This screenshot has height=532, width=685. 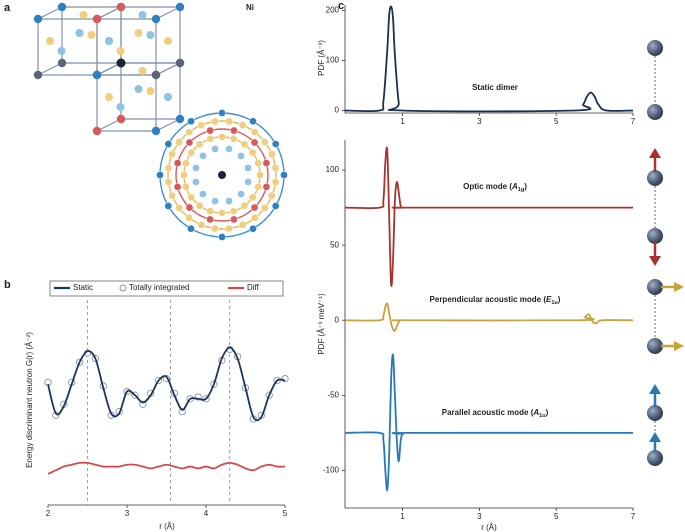 I want to click on annotation-part: 1u, so click(x=542, y=416).